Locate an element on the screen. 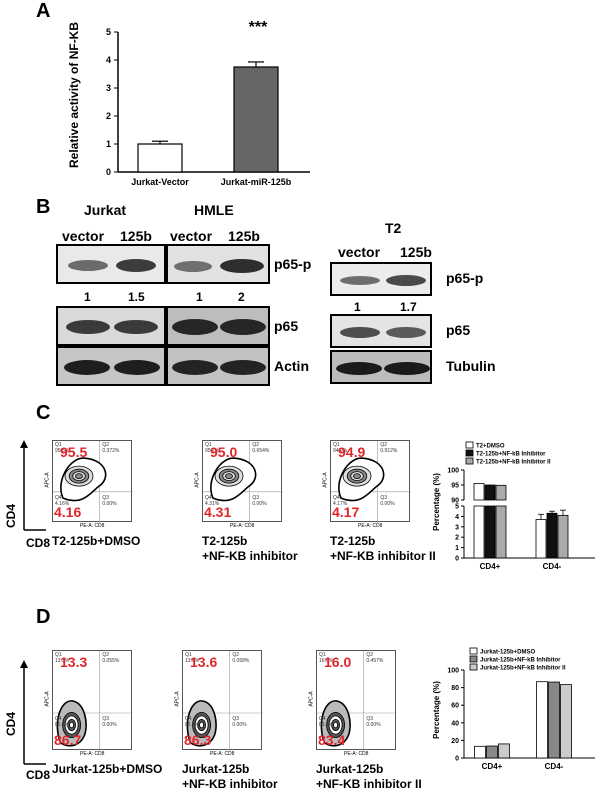  panel-c-ytick-label: 100 is located at coordinates (453, 471).